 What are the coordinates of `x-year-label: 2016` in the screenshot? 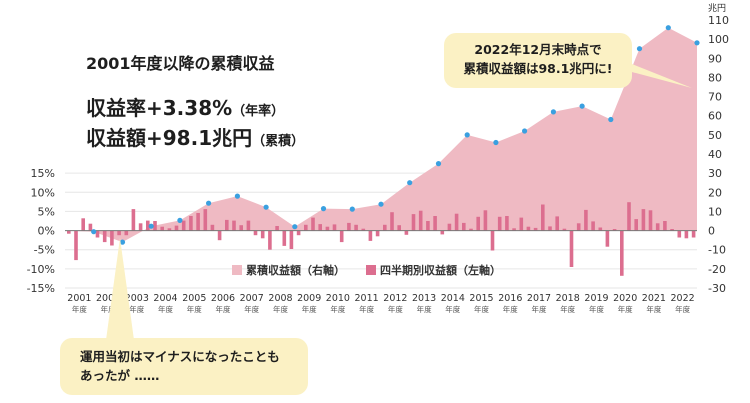 It's located at (510, 298).